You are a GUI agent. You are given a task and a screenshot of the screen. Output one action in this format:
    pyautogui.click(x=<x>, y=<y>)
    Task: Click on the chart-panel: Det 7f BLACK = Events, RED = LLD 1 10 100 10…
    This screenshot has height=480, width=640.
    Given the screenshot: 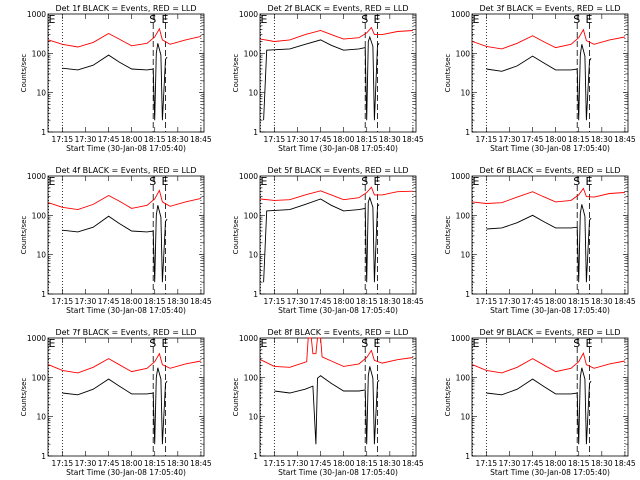 What is the action you would take?
    pyautogui.click(x=116, y=402)
    